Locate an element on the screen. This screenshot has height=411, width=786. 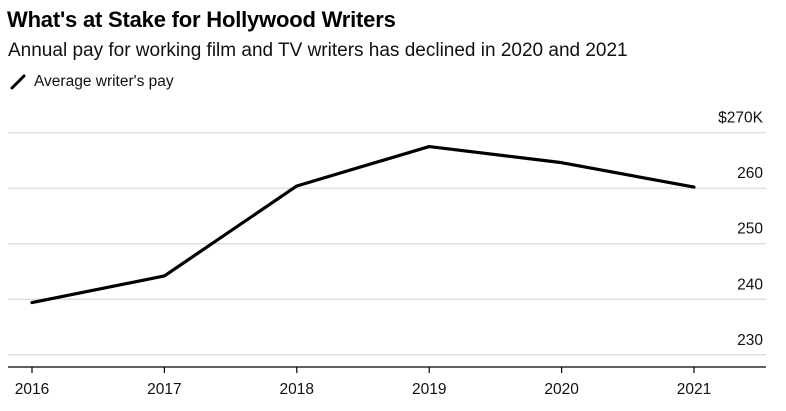
x-tick-label: 2017 is located at coordinates (164, 389).